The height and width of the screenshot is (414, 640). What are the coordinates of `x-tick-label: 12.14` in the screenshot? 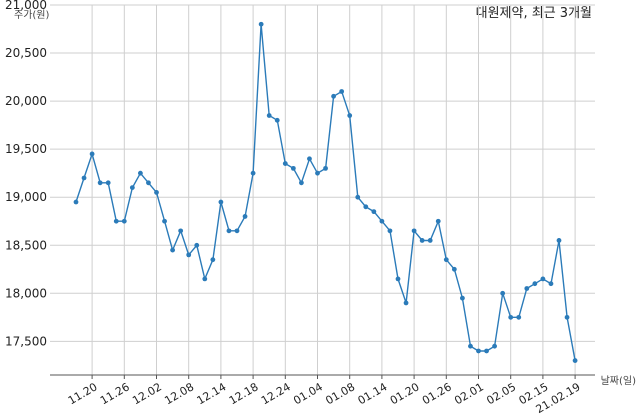 It's located at (212, 393).